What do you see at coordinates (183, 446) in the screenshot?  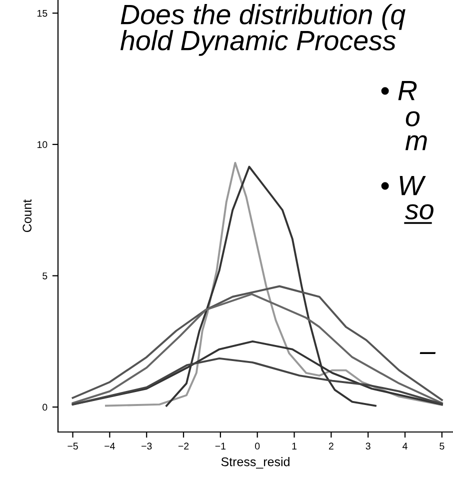 I see `x-tick-label: −2` at bounding box center [183, 446].